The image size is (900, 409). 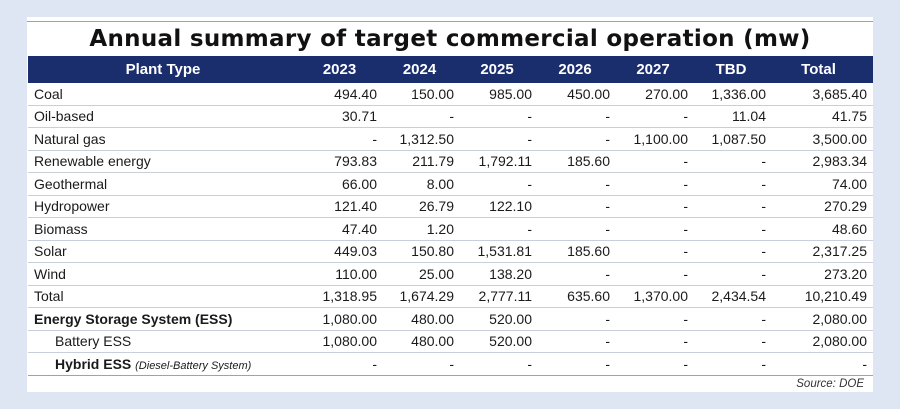 What do you see at coordinates (818, 69) in the screenshot?
I see `header-total: Total` at bounding box center [818, 69].